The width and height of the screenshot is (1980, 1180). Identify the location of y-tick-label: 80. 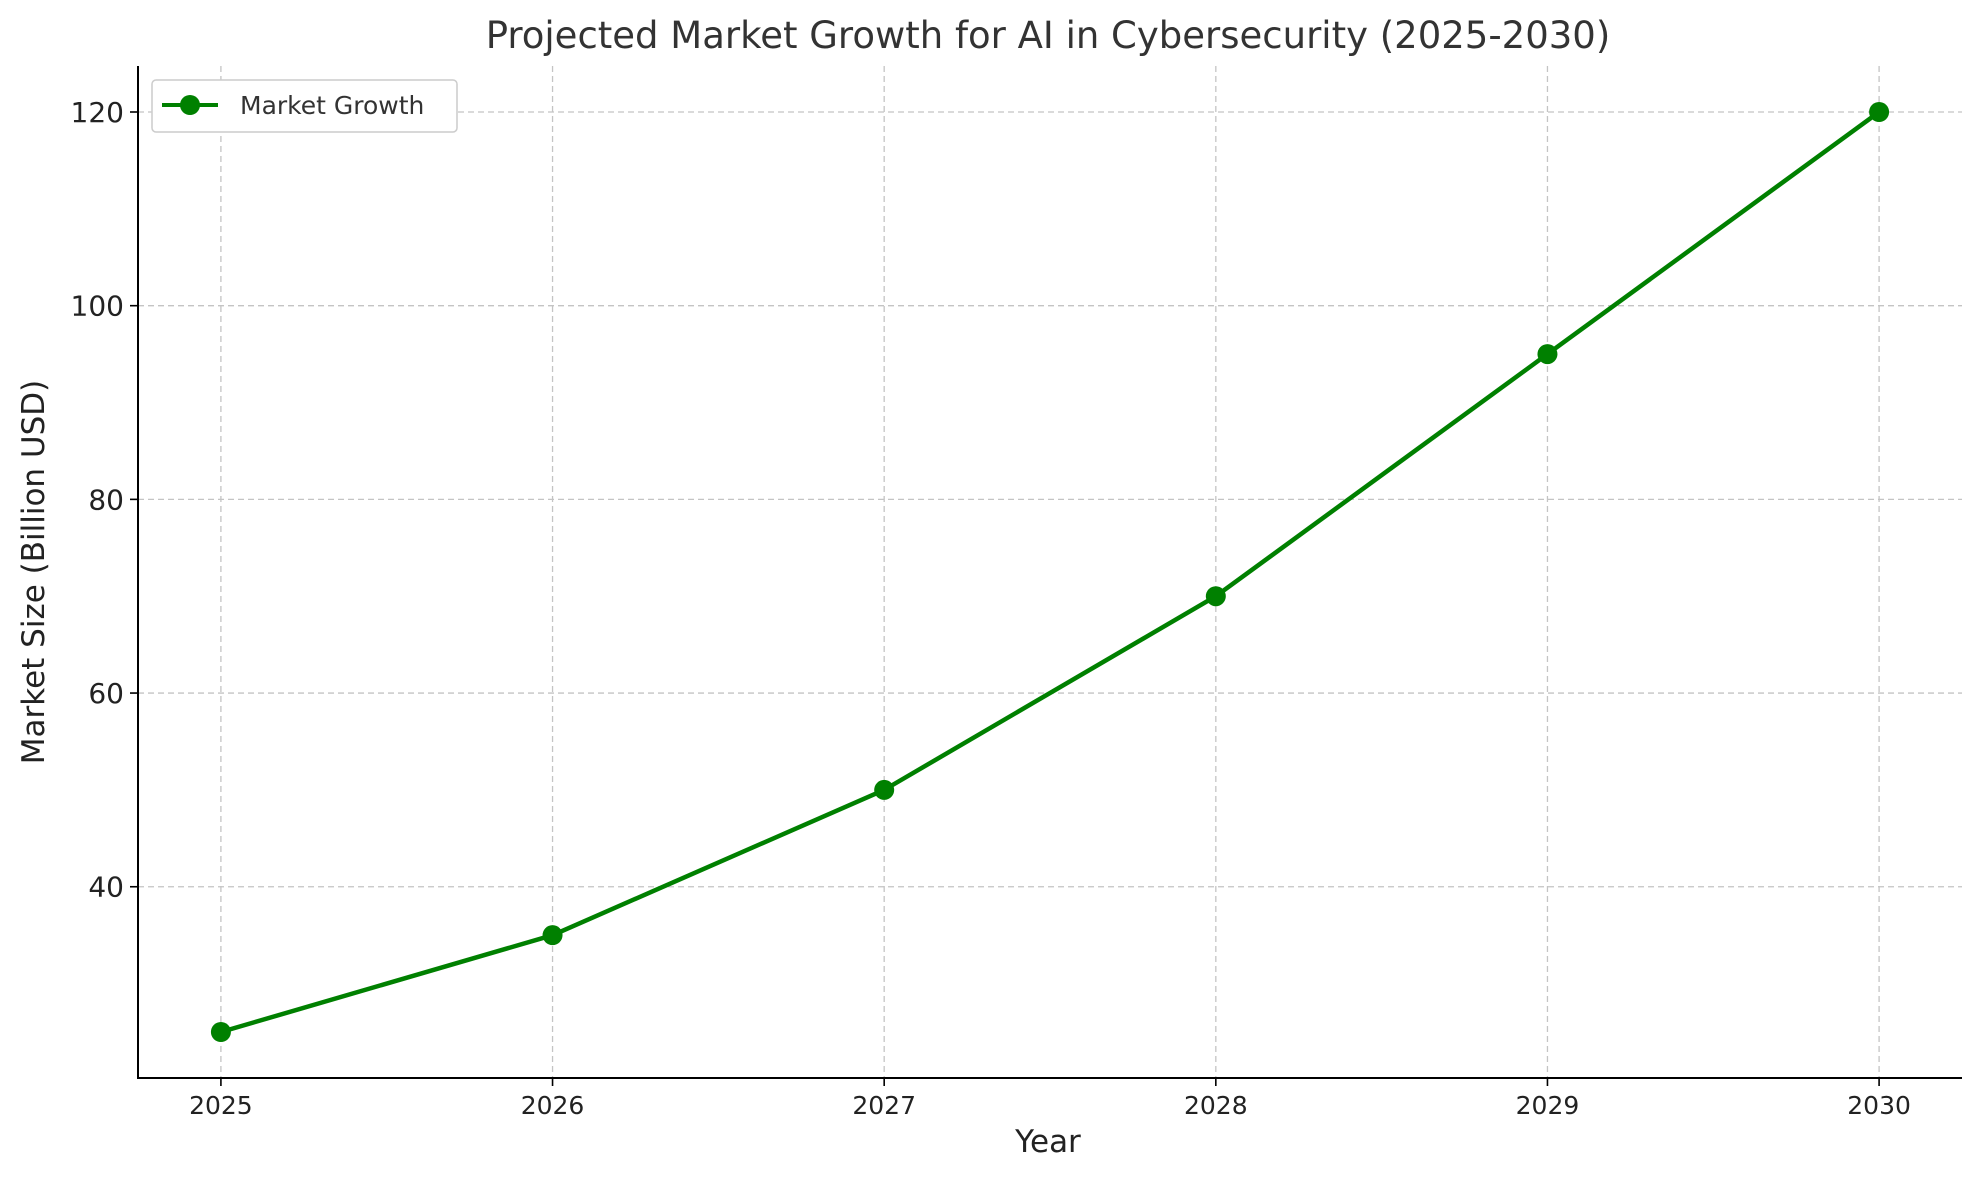
(106, 499).